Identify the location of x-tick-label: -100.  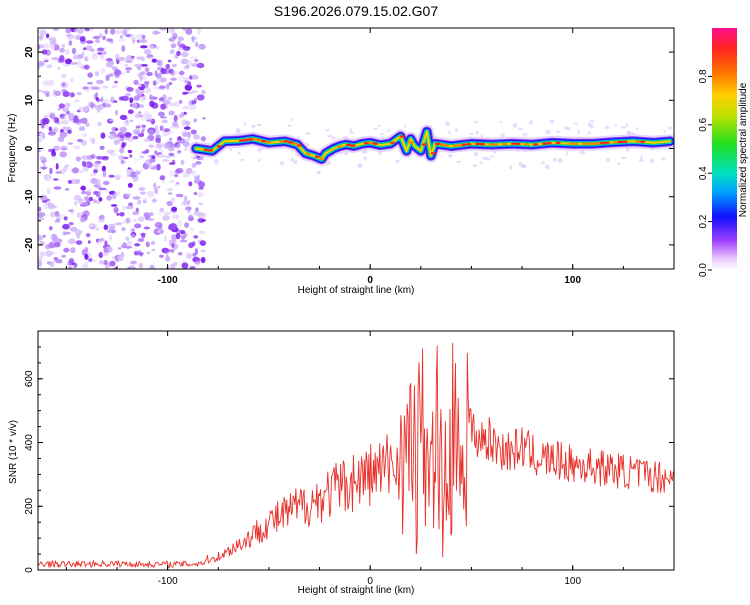
(168, 581).